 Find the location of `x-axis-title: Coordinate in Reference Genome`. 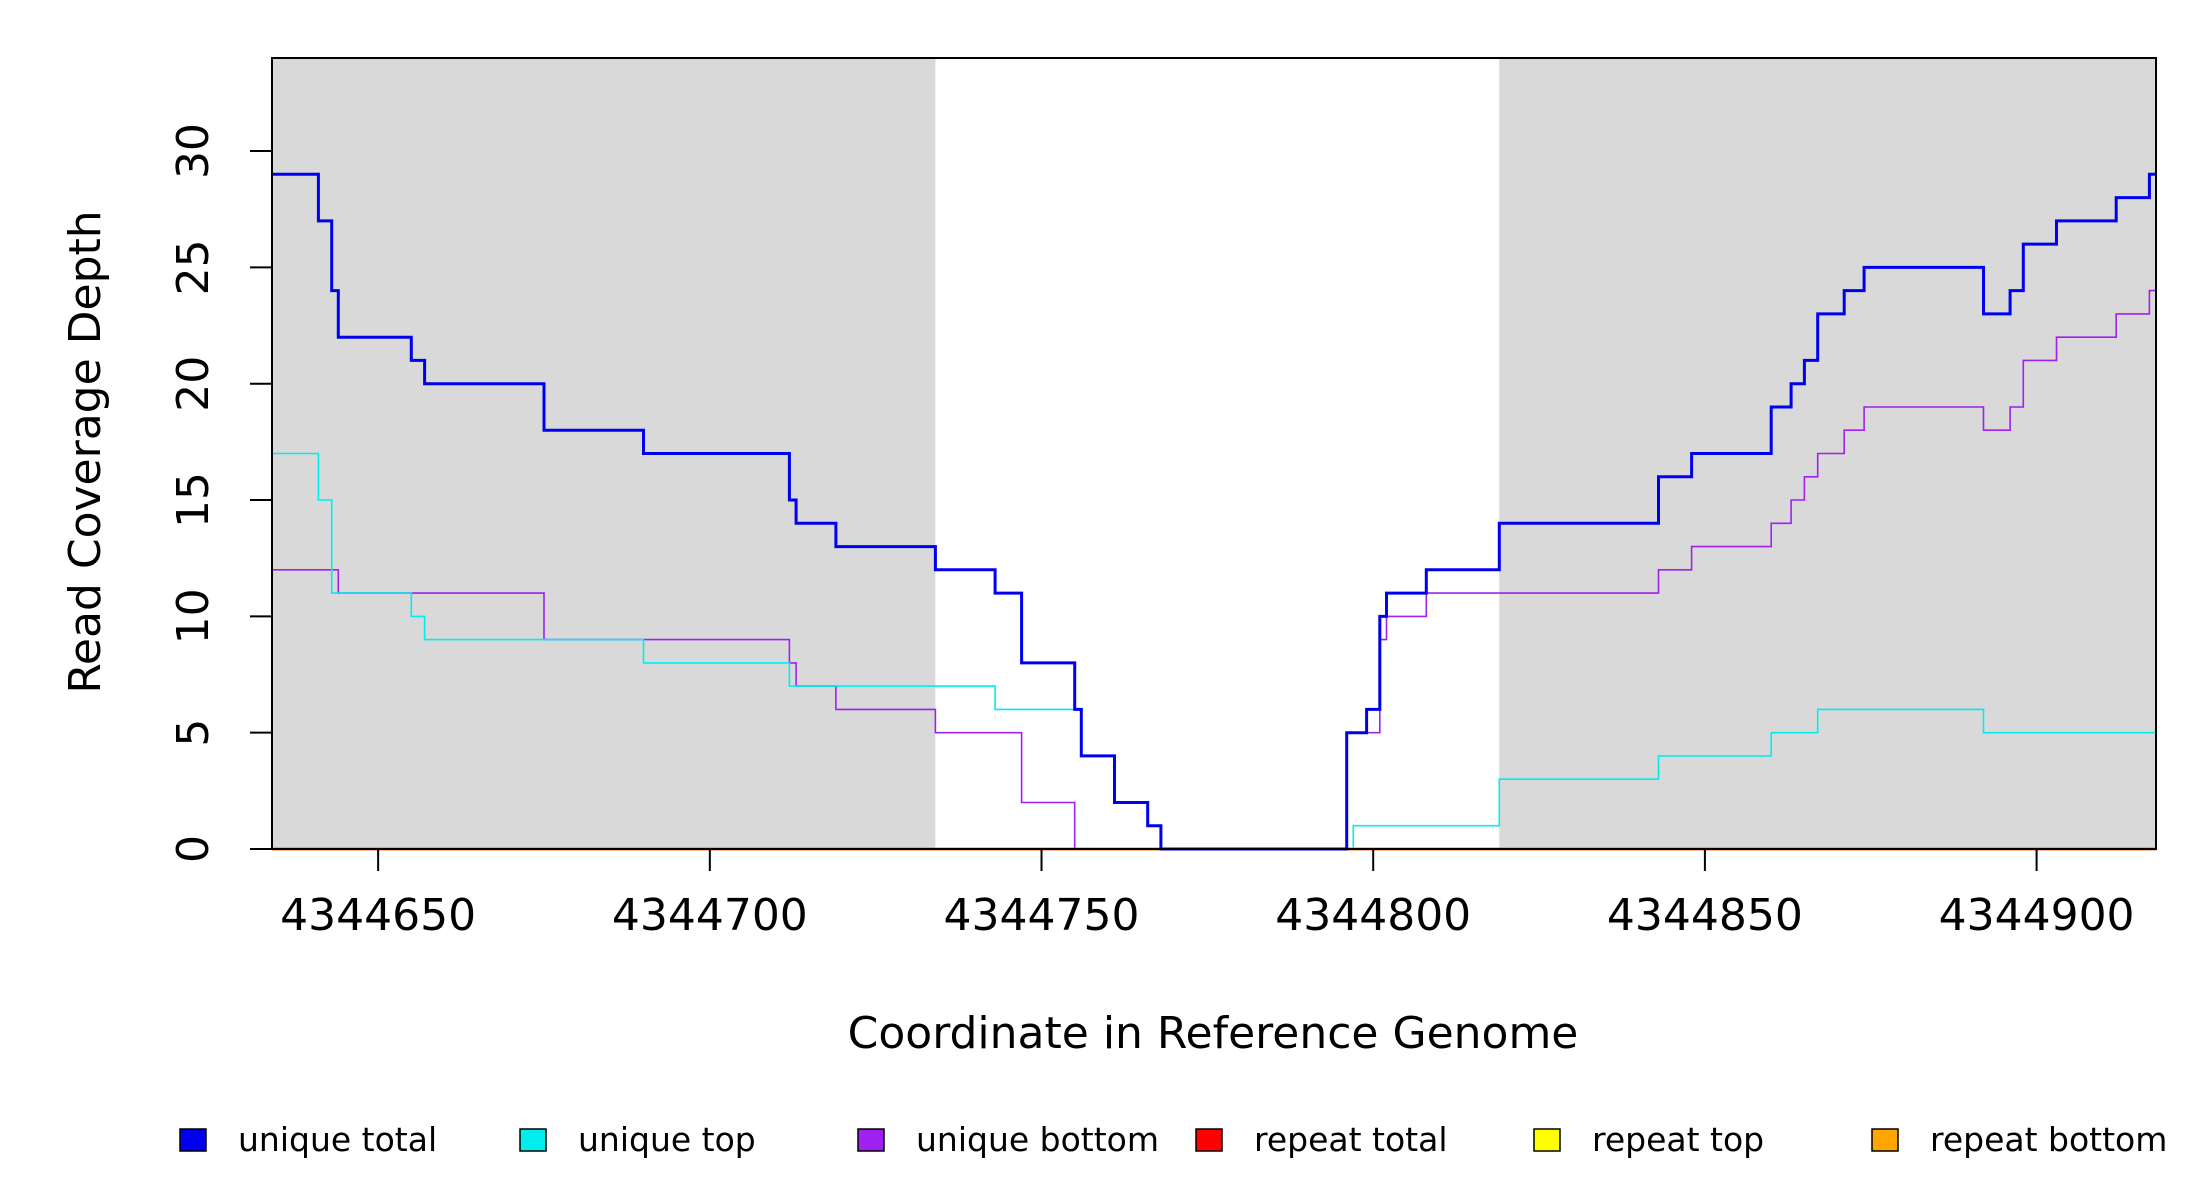

x-axis-title: Coordinate in Reference Genome is located at coordinates (1213, 1033).